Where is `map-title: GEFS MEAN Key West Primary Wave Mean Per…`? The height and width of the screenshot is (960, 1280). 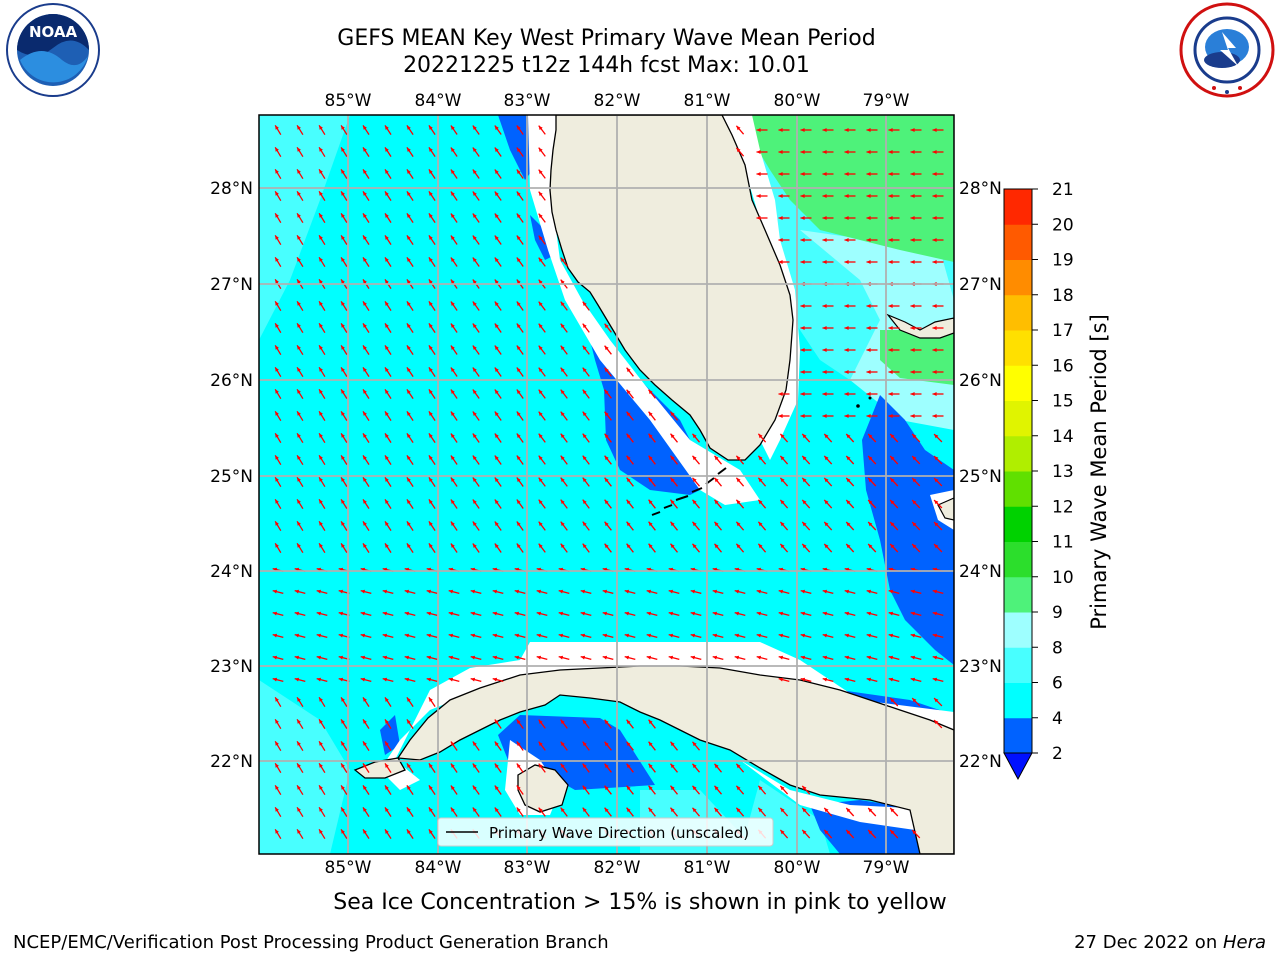 map-title: GEFS MEAN Key West Primary Wave Mean Per… is located at coordinates (606, 38).